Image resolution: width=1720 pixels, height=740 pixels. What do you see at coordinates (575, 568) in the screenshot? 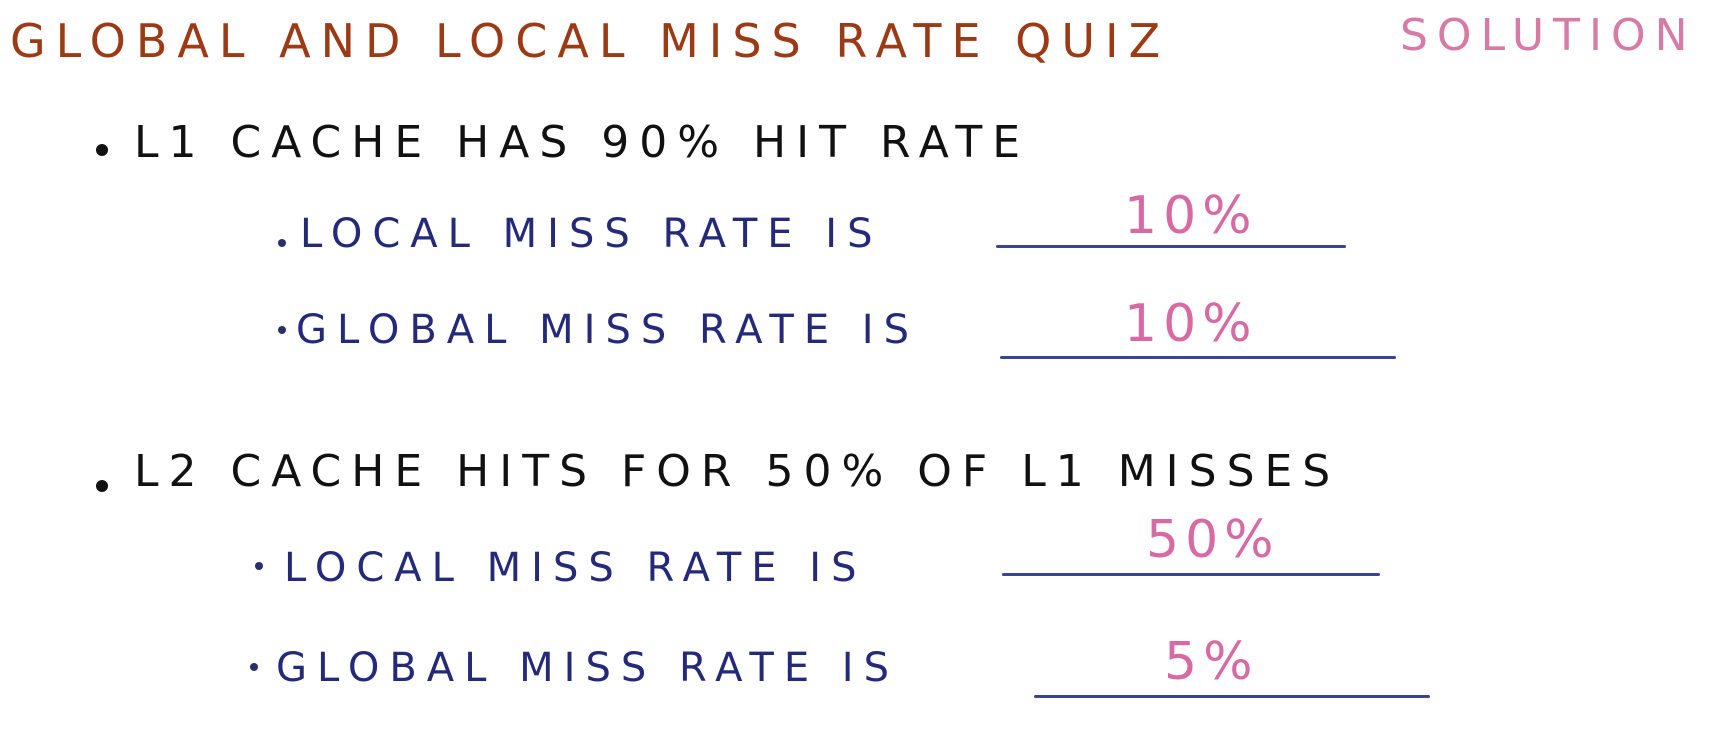
I see `l2-local-miss-label: LOCAL MISS RATE IS` at bounding box center [575, 568].